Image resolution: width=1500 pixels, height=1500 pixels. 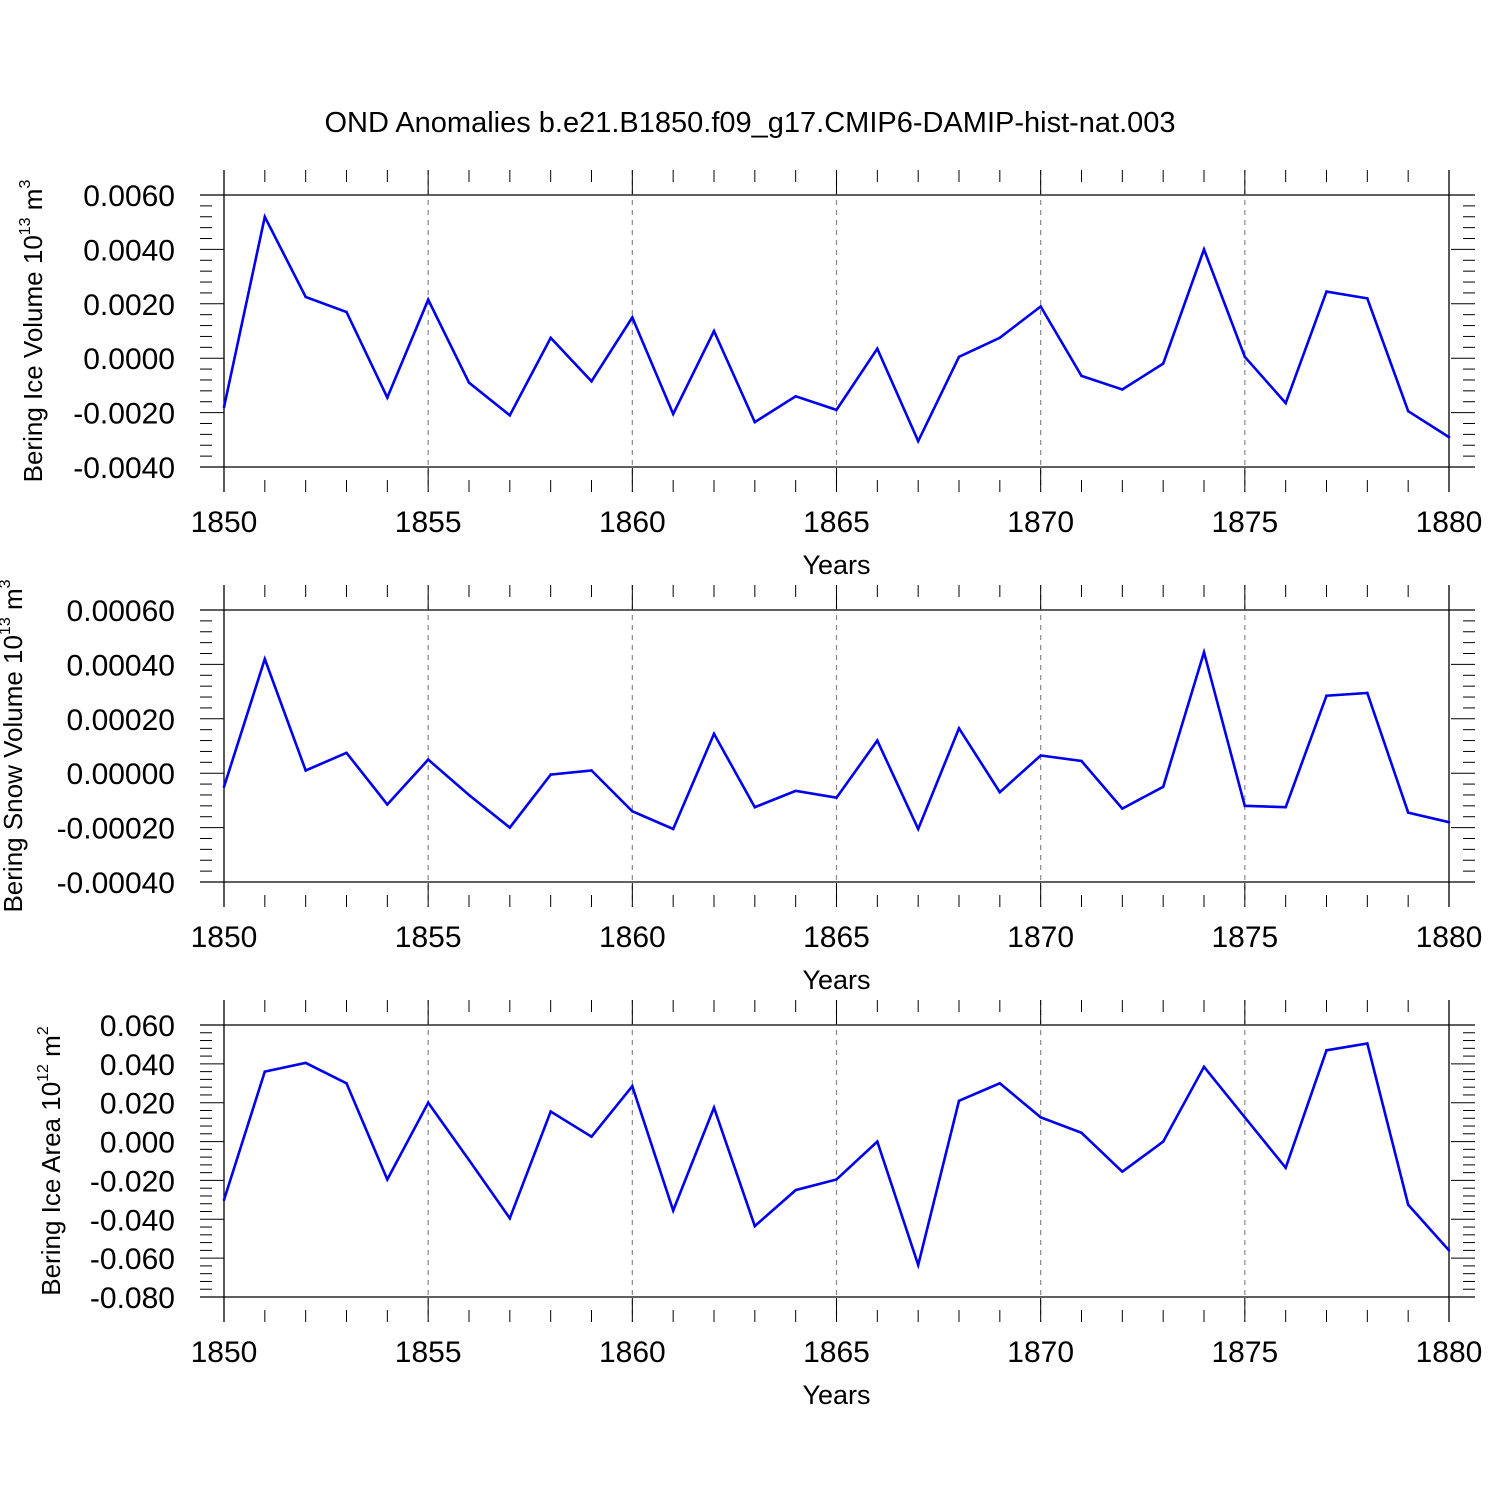 What do you see at coordinates (137, 1143) in the screenshot?
I see `y-tick-label: 0.000` at bounding box center [137, 1143].